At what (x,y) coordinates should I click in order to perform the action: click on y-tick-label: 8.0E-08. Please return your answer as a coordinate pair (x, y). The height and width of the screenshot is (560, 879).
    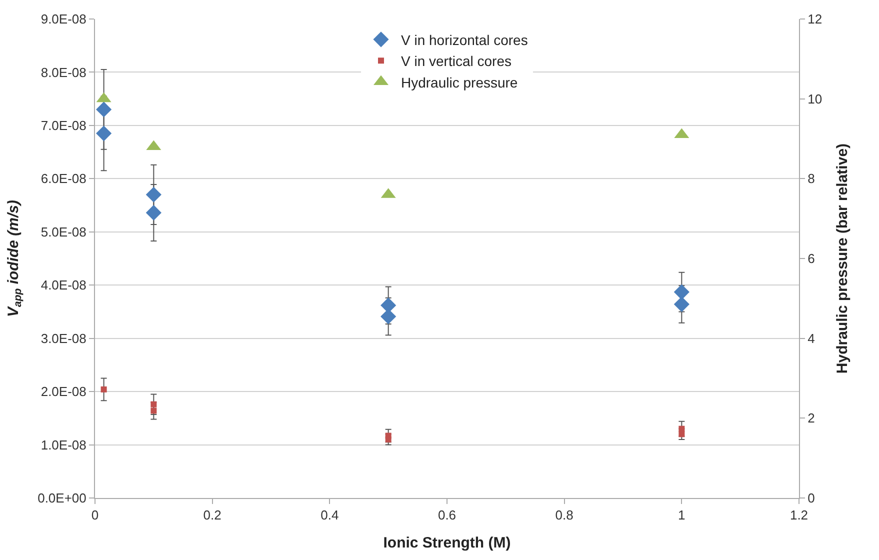
    Looking at the image, I should click on (63, 72).